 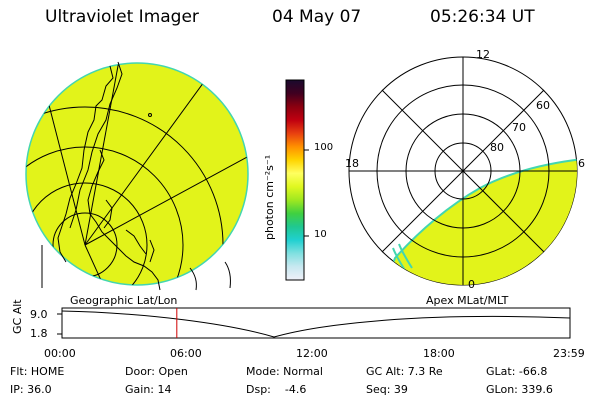 What do you see at coordinates (60, 353) in the screenshot?
I see `orbit-xtick-0000: 00:00` at bounding box center [60, 353].